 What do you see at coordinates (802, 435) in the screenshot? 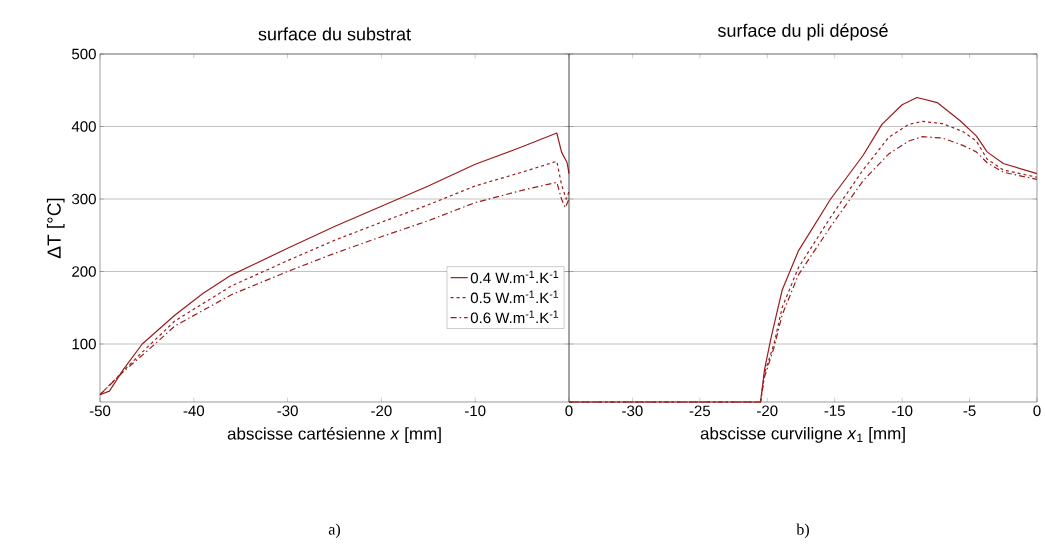
I see `x-axis-title: abscisse curviligne x$_{1}$ [mm]` at bounding box center [802, 435].